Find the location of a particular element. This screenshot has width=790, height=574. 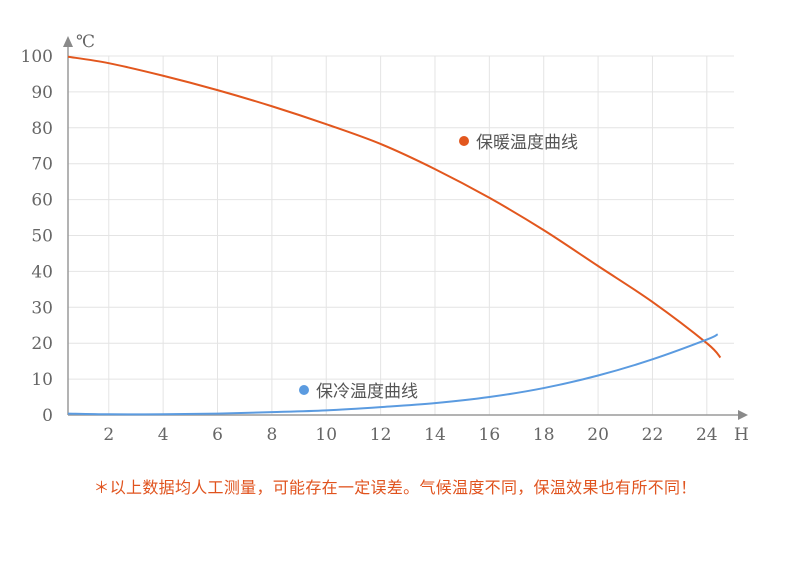

legend-warm-dot is located at coordinates (464, 141).